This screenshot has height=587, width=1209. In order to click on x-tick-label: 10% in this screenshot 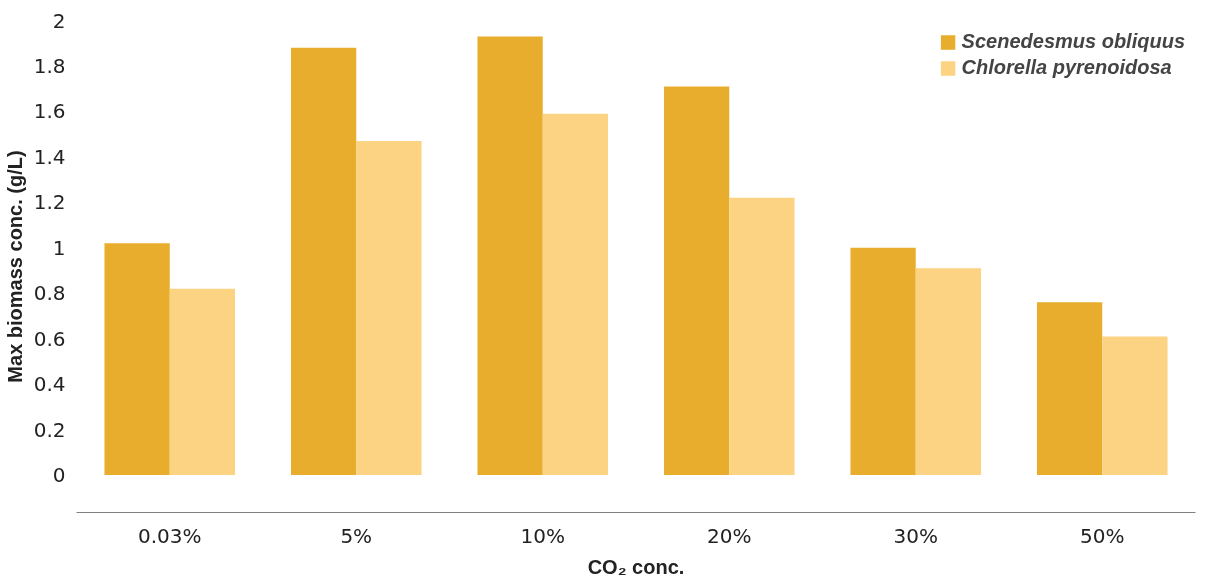, I will do `click(542, 535)`.